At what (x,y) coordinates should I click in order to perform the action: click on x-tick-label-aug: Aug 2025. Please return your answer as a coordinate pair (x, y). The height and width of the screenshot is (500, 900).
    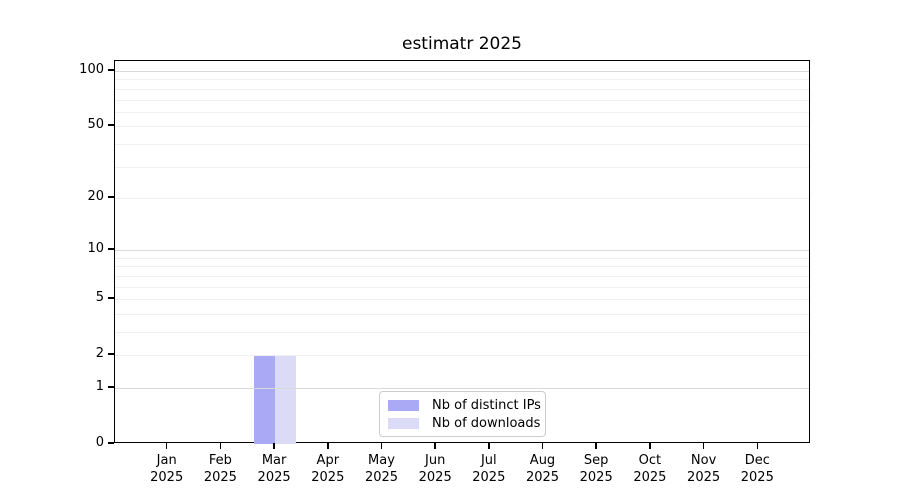
    Looking at the image, I should click on (542, 469).